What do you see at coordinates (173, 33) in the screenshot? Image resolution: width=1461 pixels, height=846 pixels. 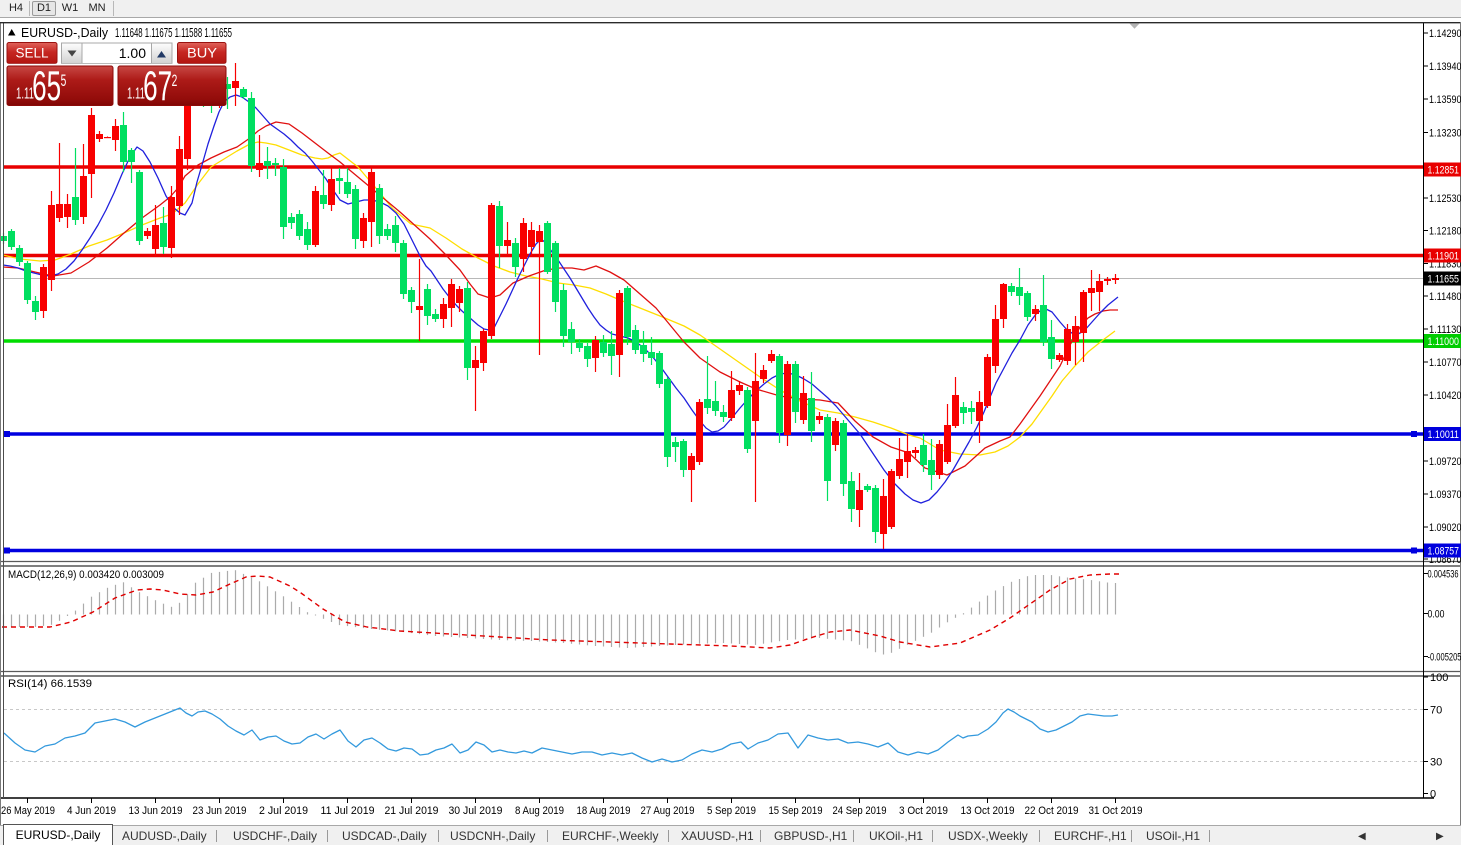 I see `svg-text:1.11648 1.11675 1.11588 1.1165: 1.11648 1.11675 1.11588 1.11655` at bounding box center [173, 33].